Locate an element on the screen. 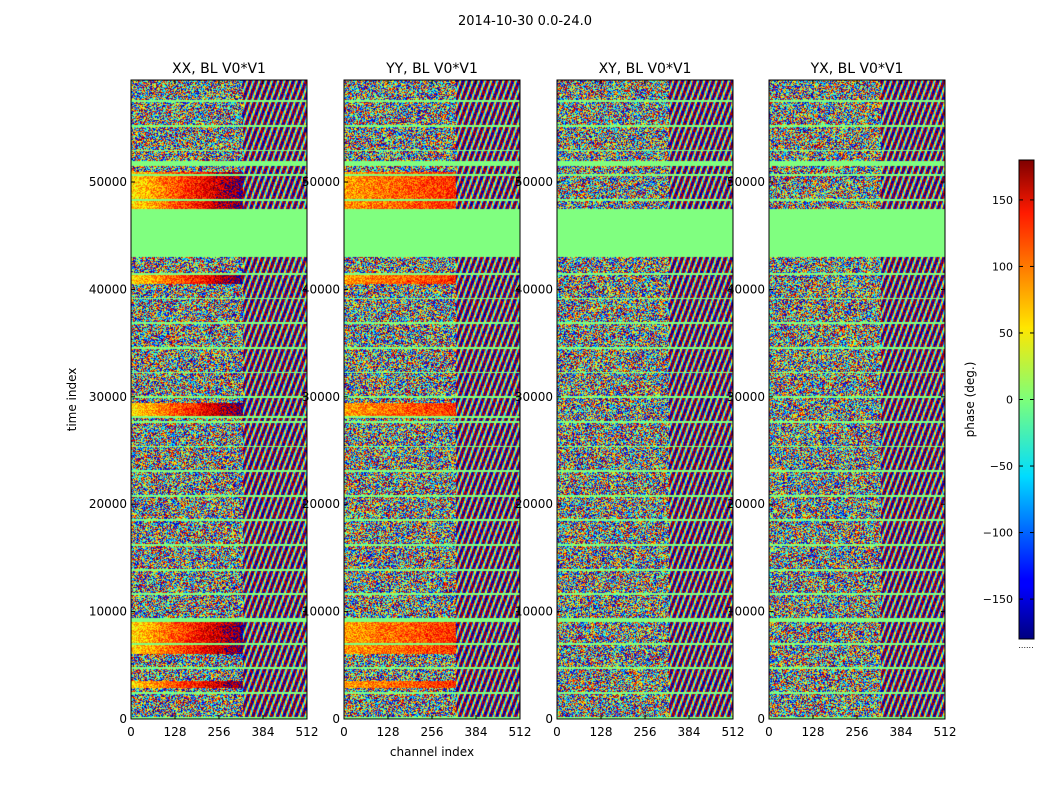 Image resolution: width=1050 pixels, height=800 pixels. heatmap-image-xy is located at coordinates (645, 399).